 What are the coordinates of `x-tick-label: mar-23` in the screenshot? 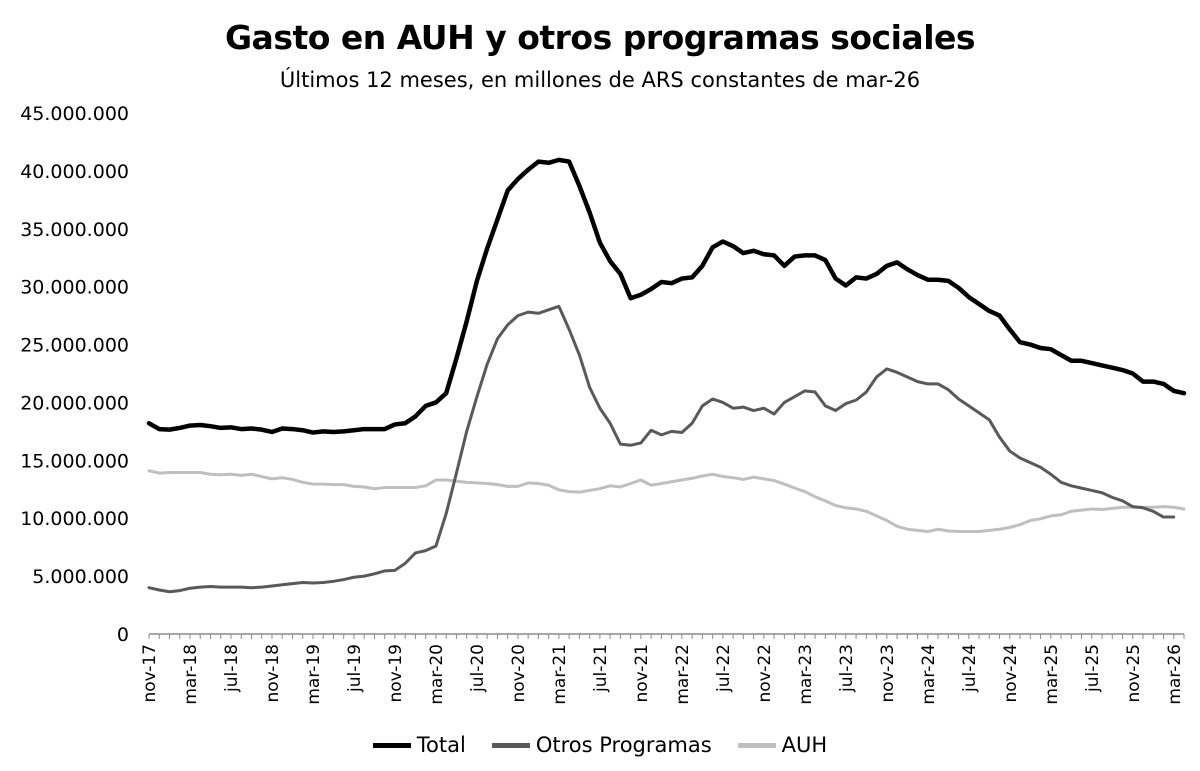 It's located at (806, 674).